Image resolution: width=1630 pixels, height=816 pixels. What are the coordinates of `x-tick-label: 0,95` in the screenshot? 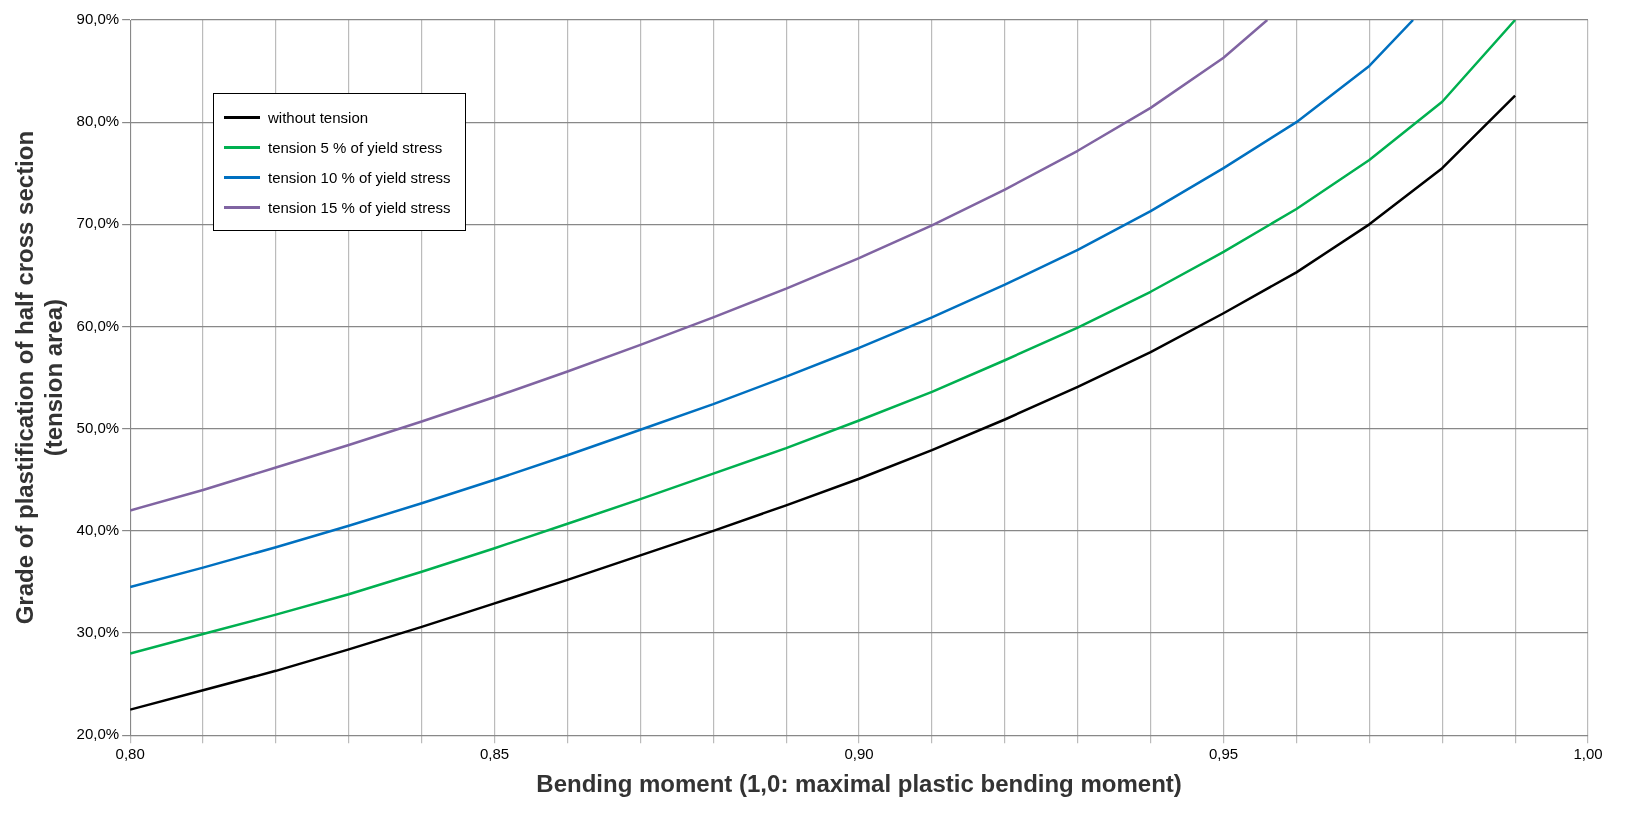 It's located at (1223, 754).